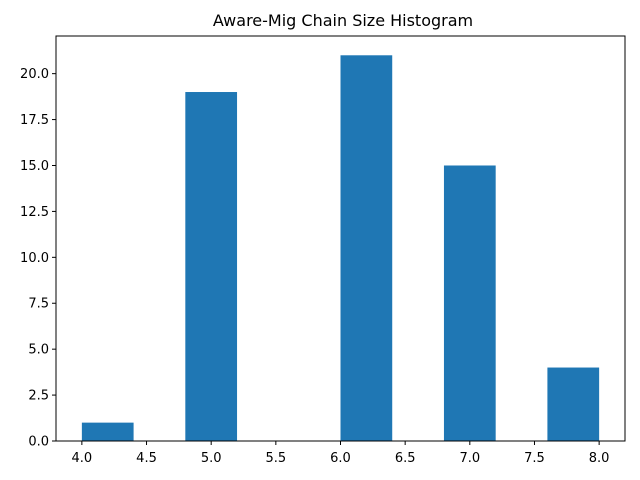  Describe the element at coordinates (340, 458) in the screenshot. I see `x-tick-label: 6.0` at that location.